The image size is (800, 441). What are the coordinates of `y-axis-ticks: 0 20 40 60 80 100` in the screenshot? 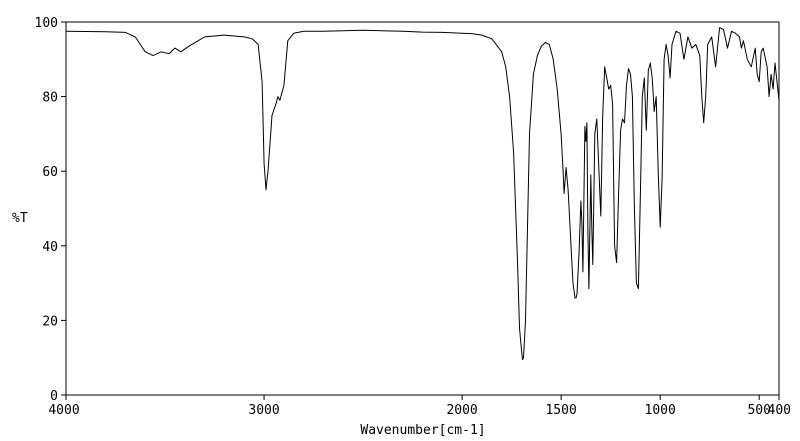 It's located at (50, 210).